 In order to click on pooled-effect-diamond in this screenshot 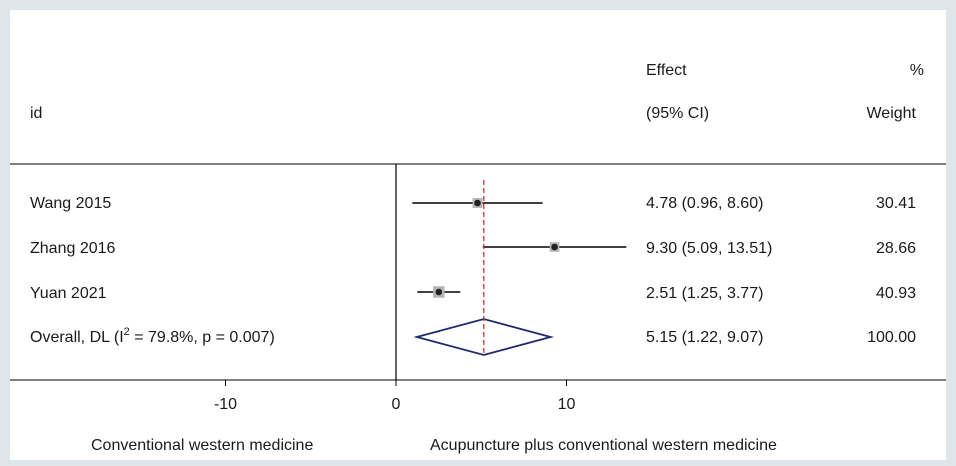, I will do `click(484, 337)`.